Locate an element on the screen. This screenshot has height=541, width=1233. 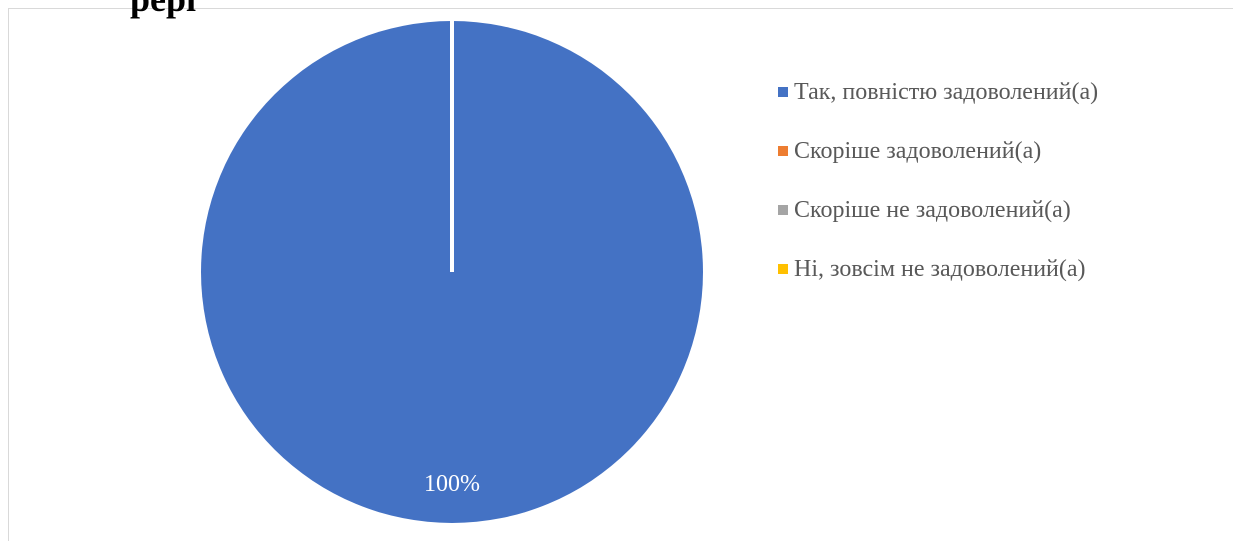
pie-data-labels: 100% is located at coordinates (452, 484).